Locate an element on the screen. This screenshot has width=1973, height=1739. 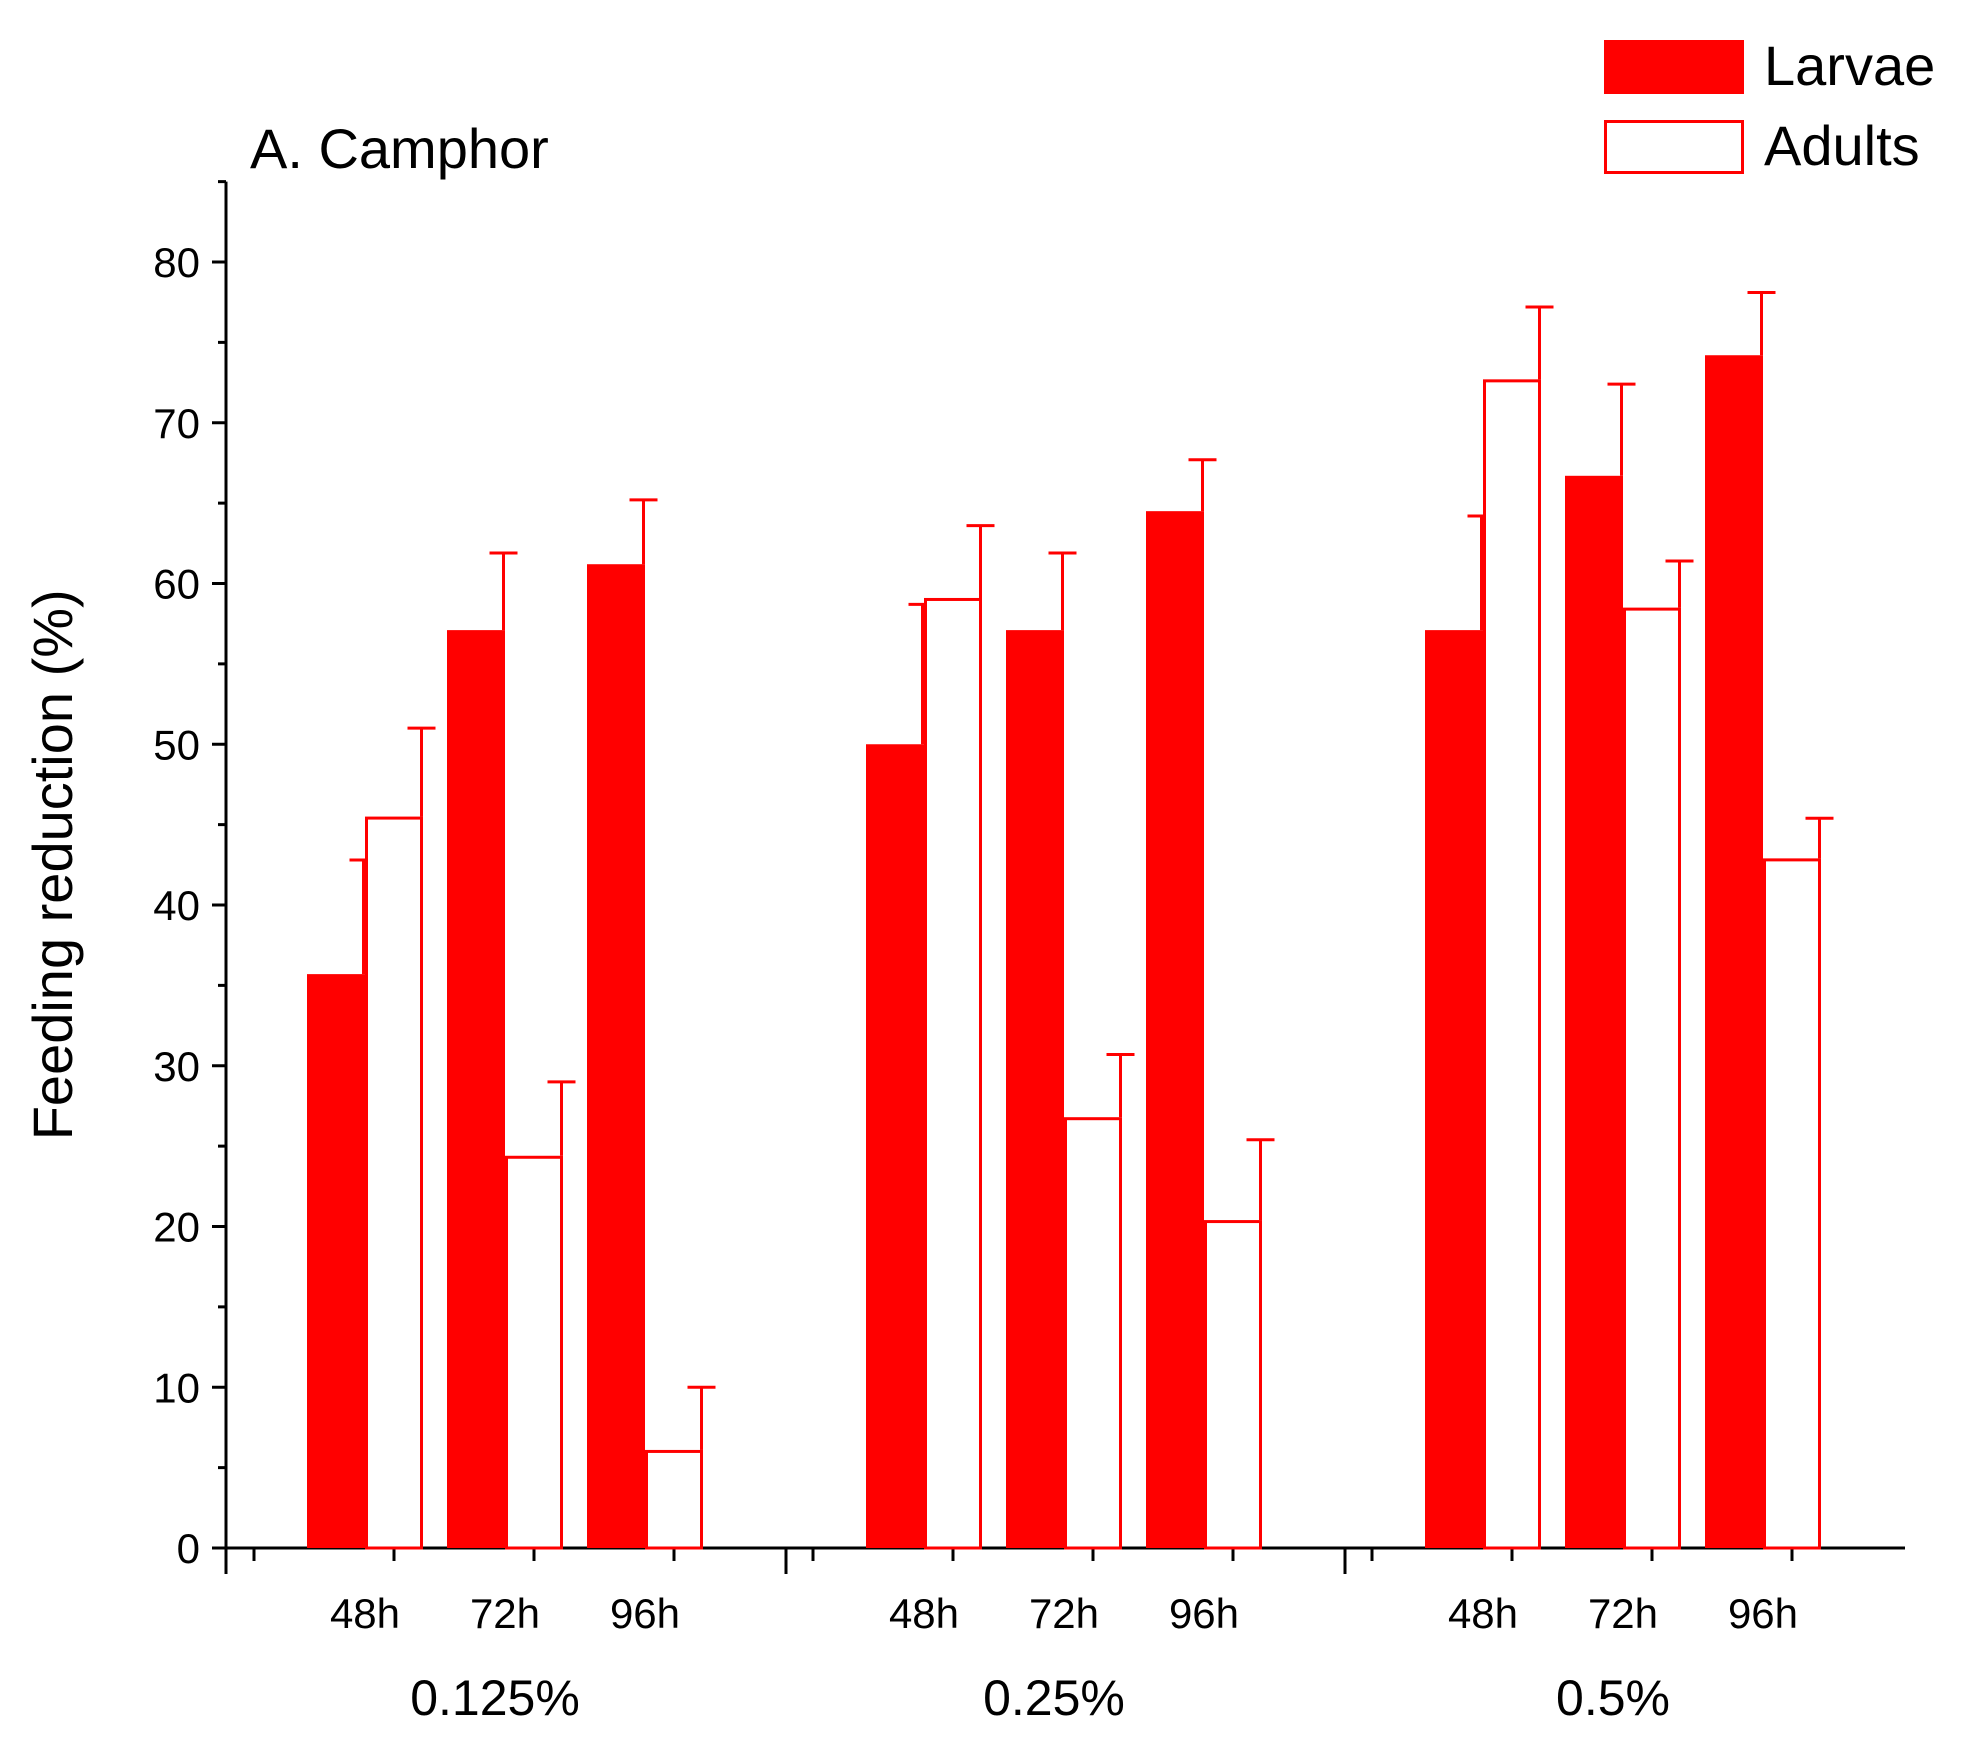
legend: Larvae Adults is located at coordinates (1769, 105).